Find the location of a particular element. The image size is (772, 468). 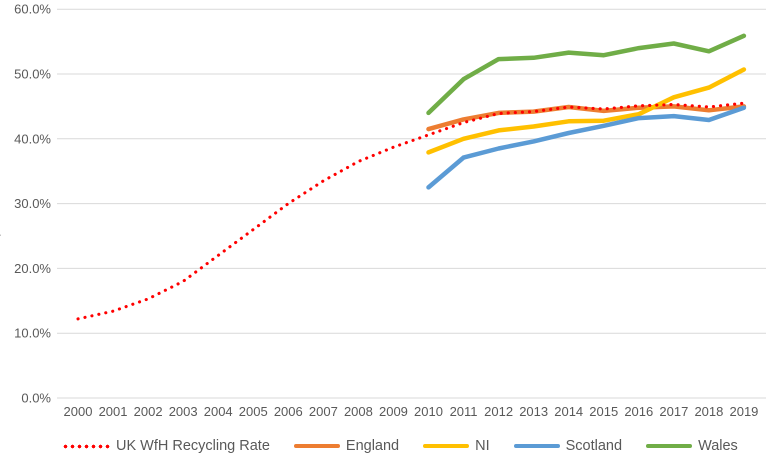

x-tick-label: 2017 is located at coordinates (673, 411).